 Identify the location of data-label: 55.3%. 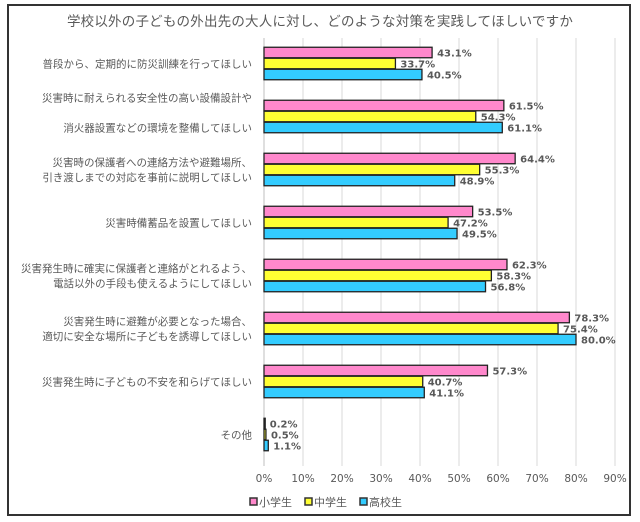
(502, 170).